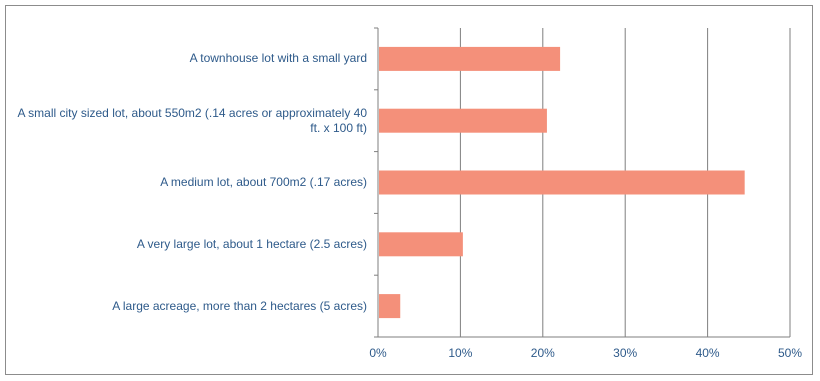  What do you see at coordinates (278, 58) in the screenshot?
I see `category-label: A townhouse lot with a small yard` at bounding box center [278, 58].